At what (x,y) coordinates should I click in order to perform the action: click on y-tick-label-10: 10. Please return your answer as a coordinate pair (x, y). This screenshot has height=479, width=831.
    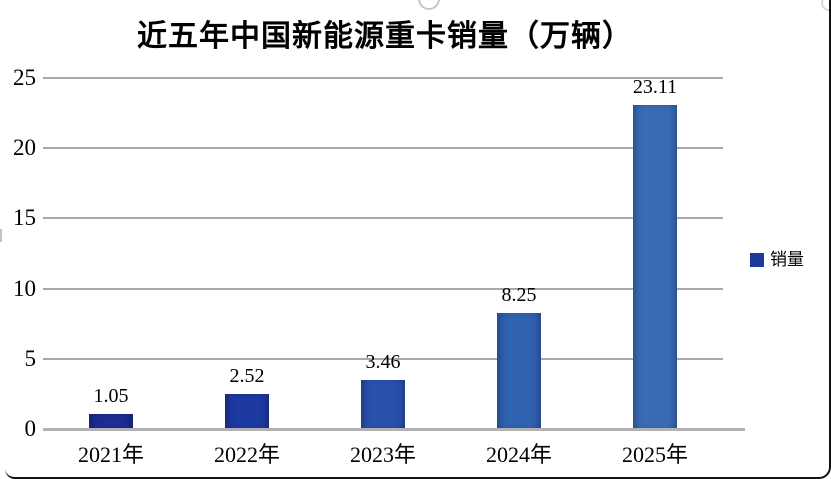
    Looking at the image, I should click on (24, 288).